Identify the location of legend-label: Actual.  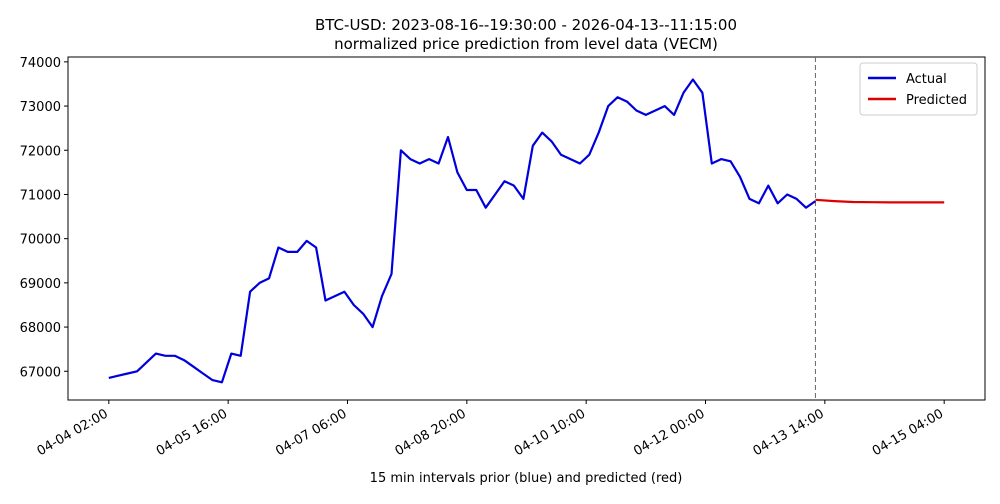
(926, 79).